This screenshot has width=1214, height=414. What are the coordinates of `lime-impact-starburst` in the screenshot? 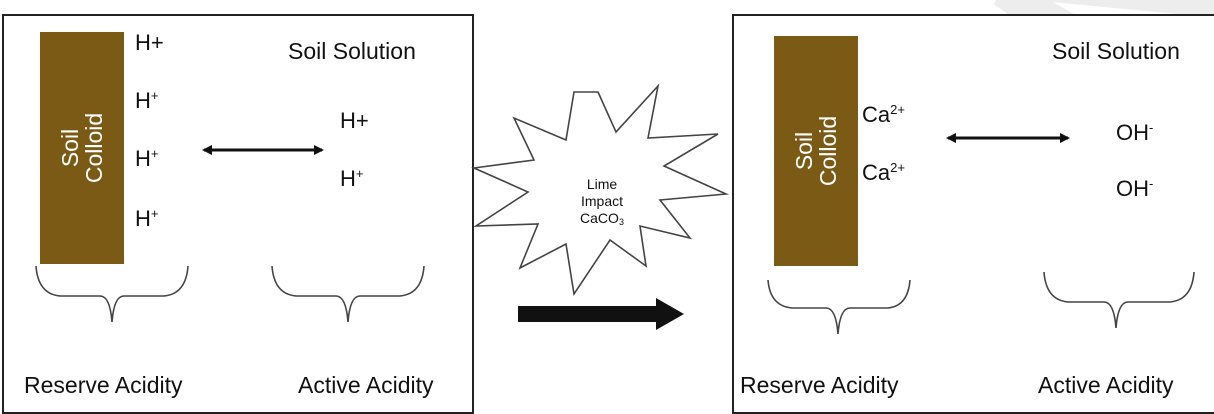 It's located at (600, 190).